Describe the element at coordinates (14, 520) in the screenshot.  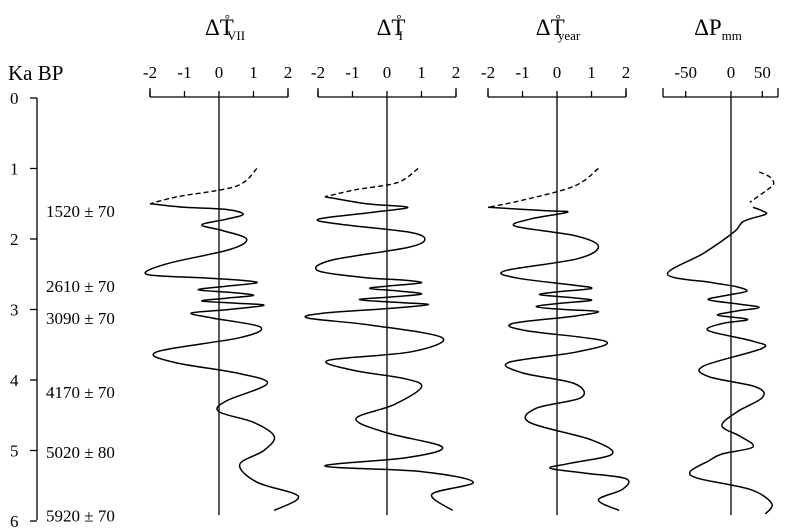
I see `depth-tick-label: 6` at that location.